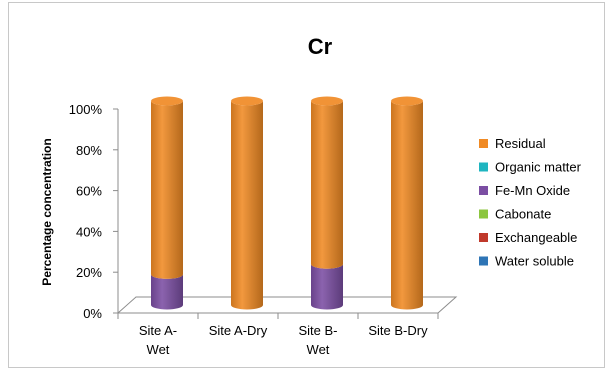 The height and width of the screenshot is (374, 614). What do you see at coordinates (158, 340) in the screenshot?
I see `x-tick-label: Site A-Wet` at bounding box center [158, 340].